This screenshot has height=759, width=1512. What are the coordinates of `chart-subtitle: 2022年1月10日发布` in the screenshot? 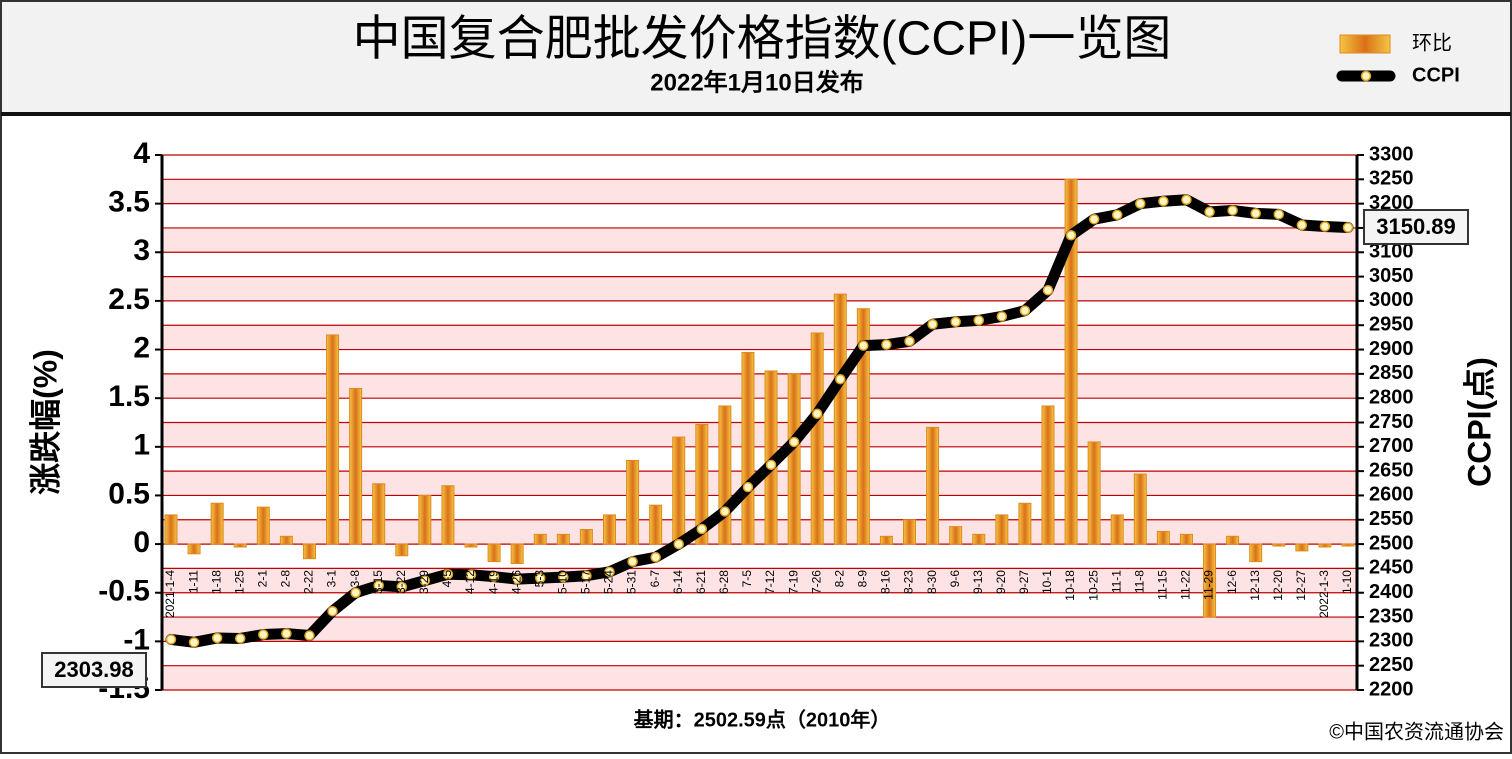 It's located at (756, 82).